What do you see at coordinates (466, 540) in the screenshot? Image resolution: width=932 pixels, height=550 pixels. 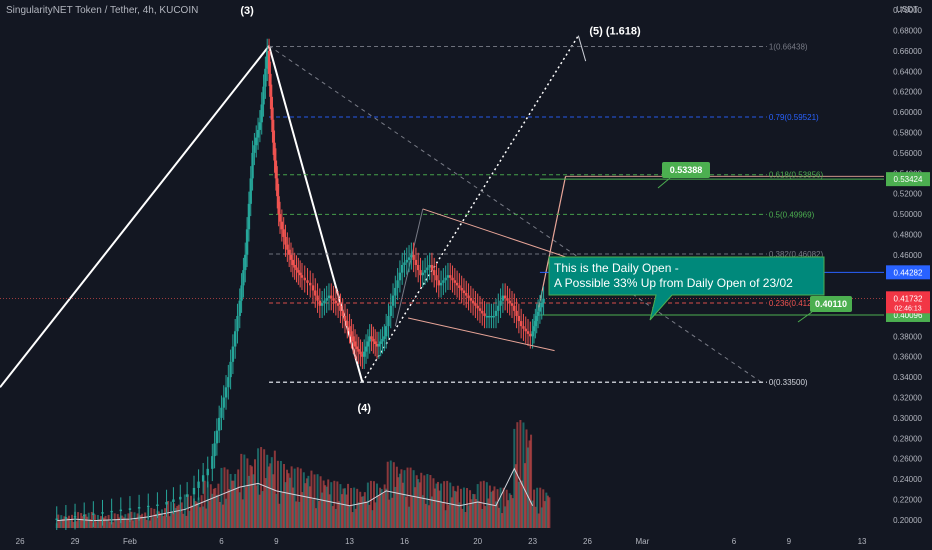 I see `time-axis` at bounding box center [466, 540].